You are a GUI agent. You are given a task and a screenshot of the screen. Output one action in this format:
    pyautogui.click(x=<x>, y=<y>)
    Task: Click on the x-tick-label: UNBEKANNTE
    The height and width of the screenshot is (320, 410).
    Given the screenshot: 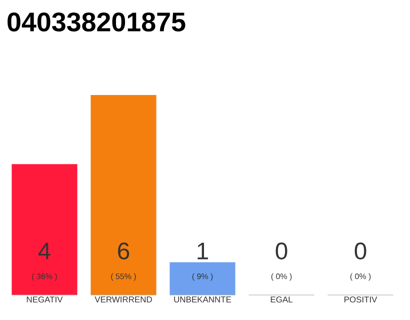 What is the action you would take?
    pyautogui.click(x=203, y=299)
    